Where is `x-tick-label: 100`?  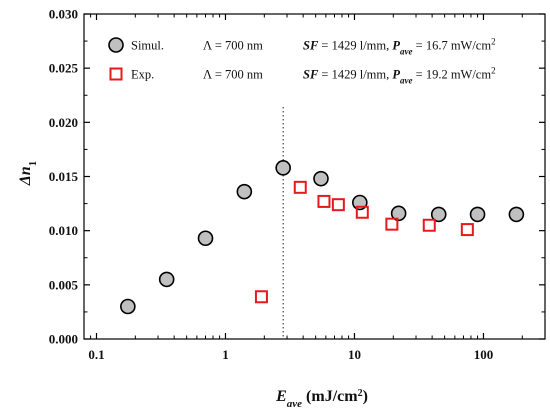
x-tick-label: 100 is located at coordinates (484, 354).